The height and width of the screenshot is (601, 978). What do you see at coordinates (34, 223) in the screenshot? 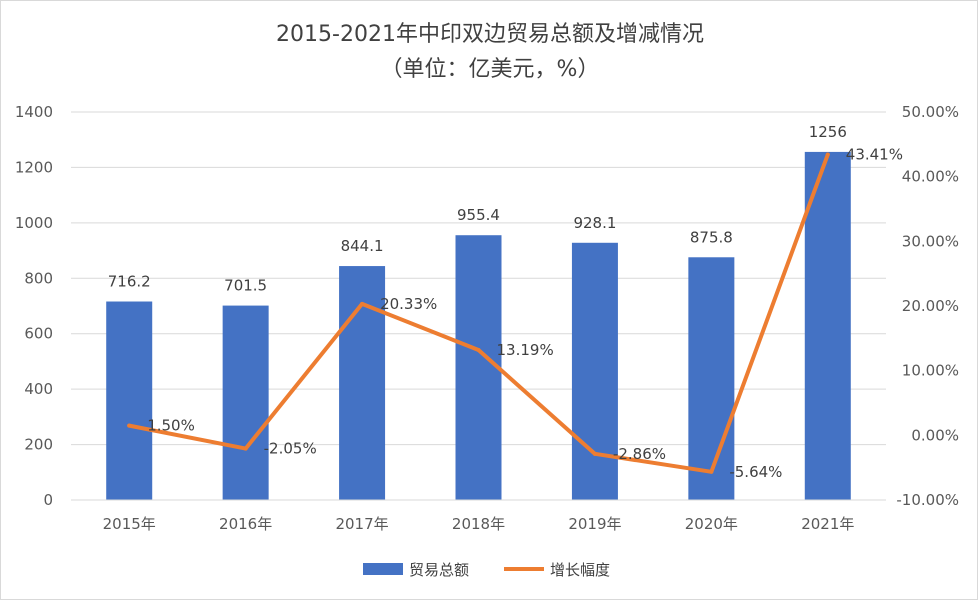
I see `y-left-tick-label: 1000` at bounding box center [34, 223].